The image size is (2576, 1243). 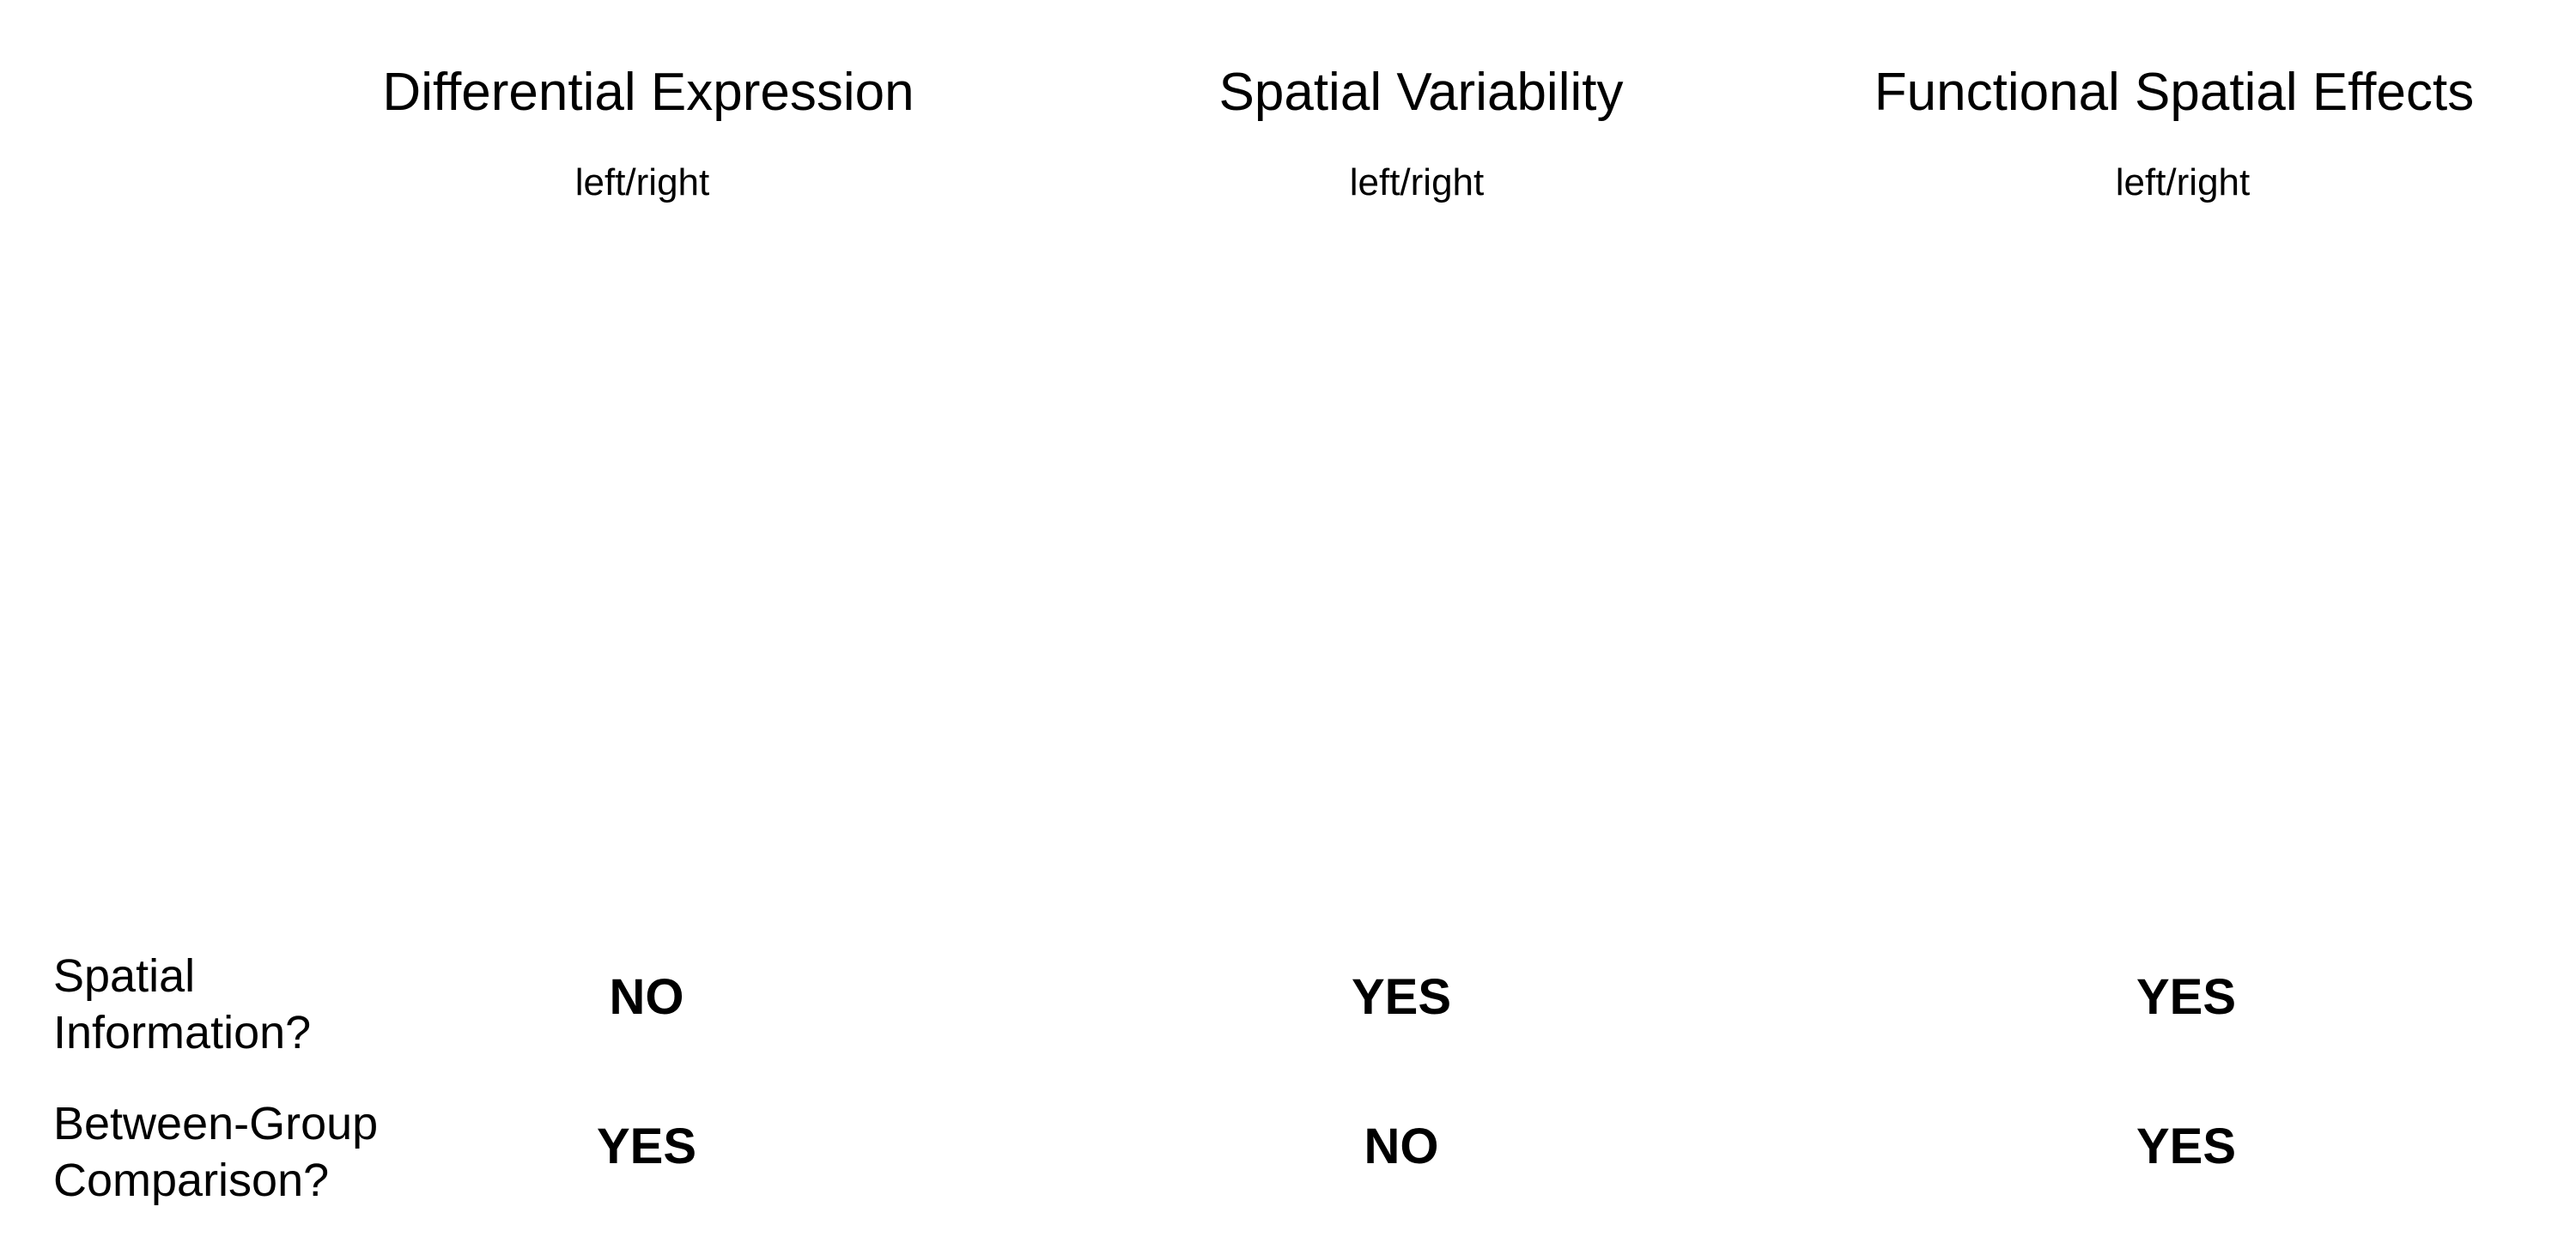 I want to click on row-label-between-group-comparison: Between-Group Comparison?, so click(x=216, y=1152).